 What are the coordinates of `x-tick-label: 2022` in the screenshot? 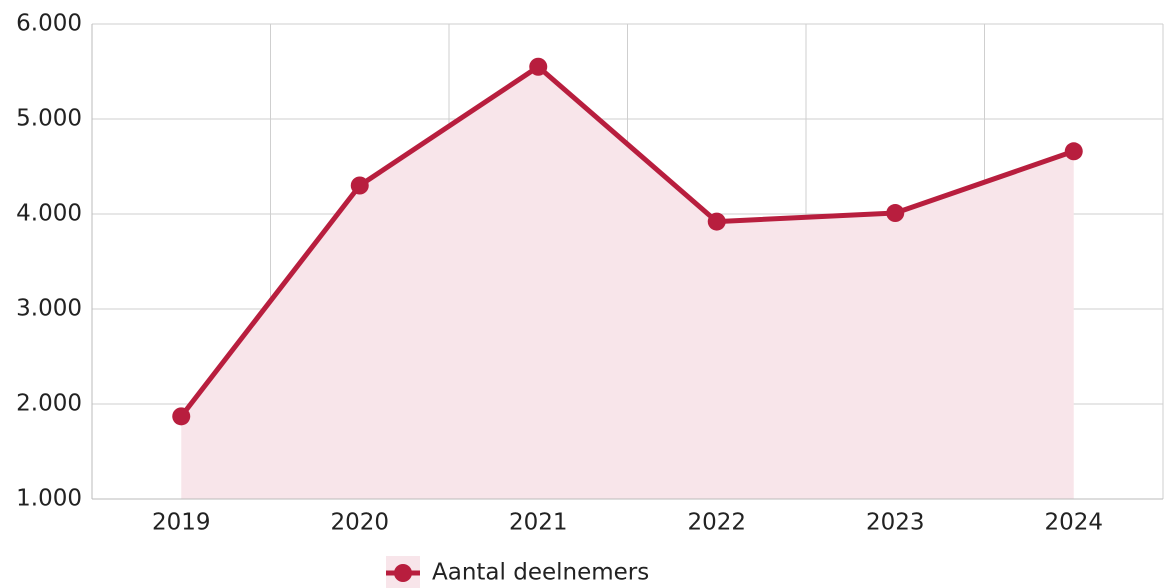 It's located at (716, 523).